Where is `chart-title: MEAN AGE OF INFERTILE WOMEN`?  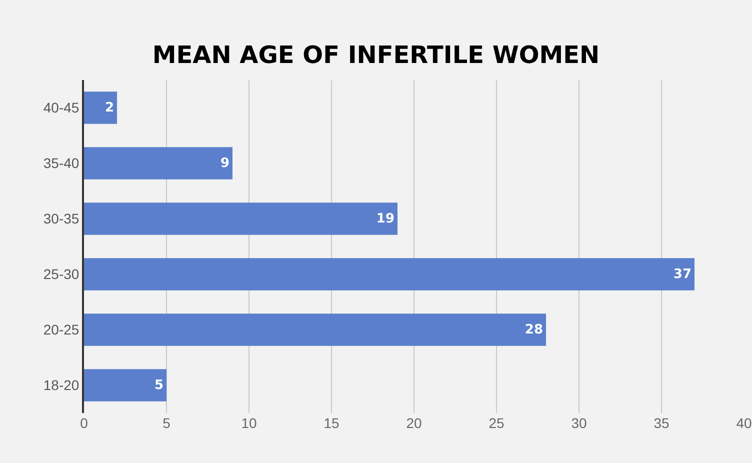
chart-title: MEAN AGE OF INFERTILE WOMEN is located at coordinates (376, 55).